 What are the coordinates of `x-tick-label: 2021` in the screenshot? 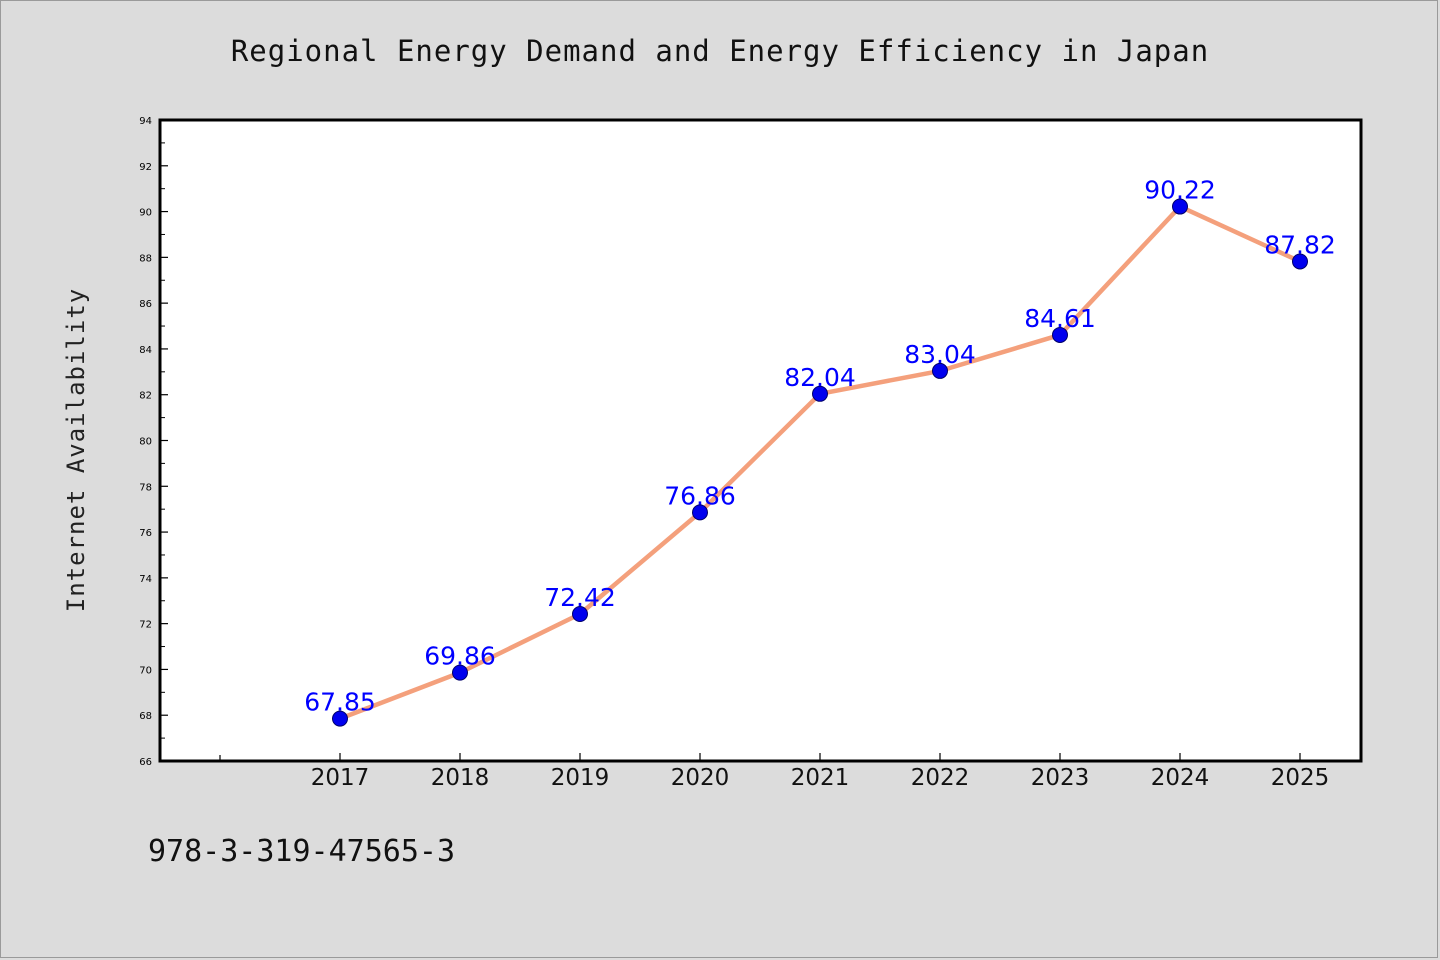 It's located at (820, 778).